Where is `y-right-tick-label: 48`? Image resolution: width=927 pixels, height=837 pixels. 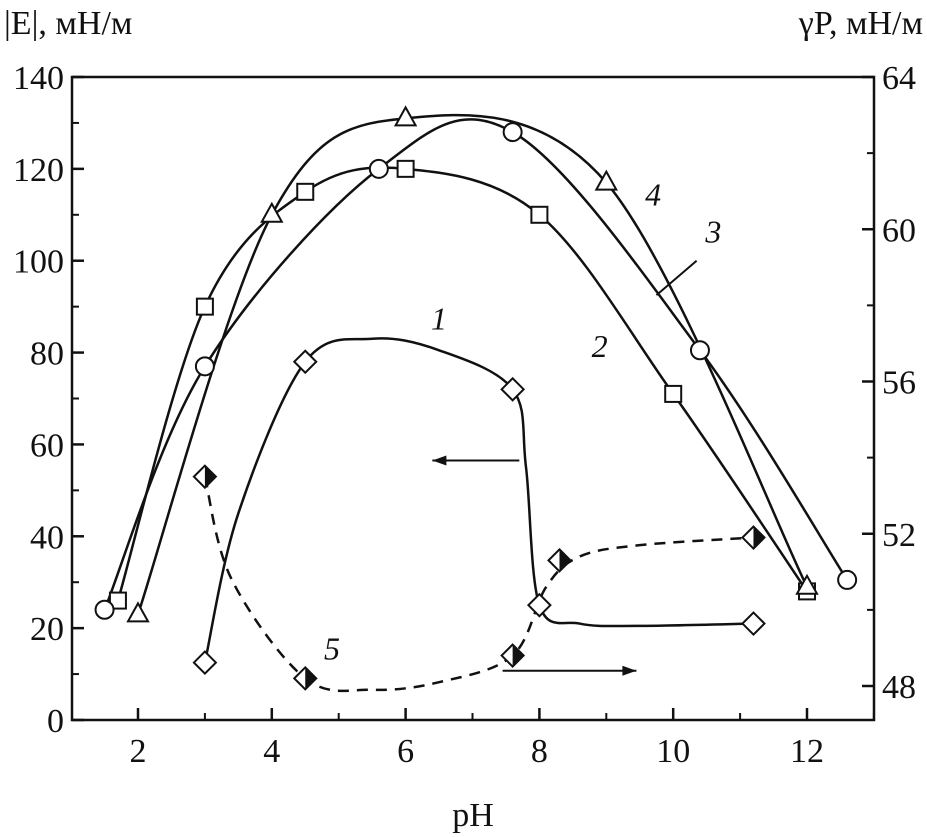 y-right-tick-label: 48 is located at coordinates (899, 687).